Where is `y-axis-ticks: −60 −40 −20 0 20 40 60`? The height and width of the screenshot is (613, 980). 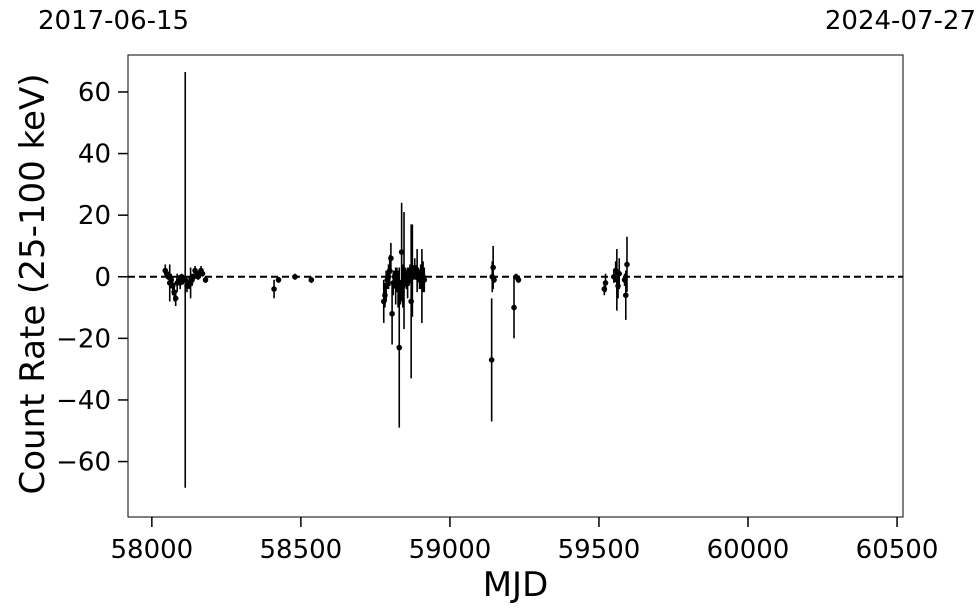
y-axis-ticks: −60 −40 −20 0 20 40 60 is located at coordinates (92, 278).